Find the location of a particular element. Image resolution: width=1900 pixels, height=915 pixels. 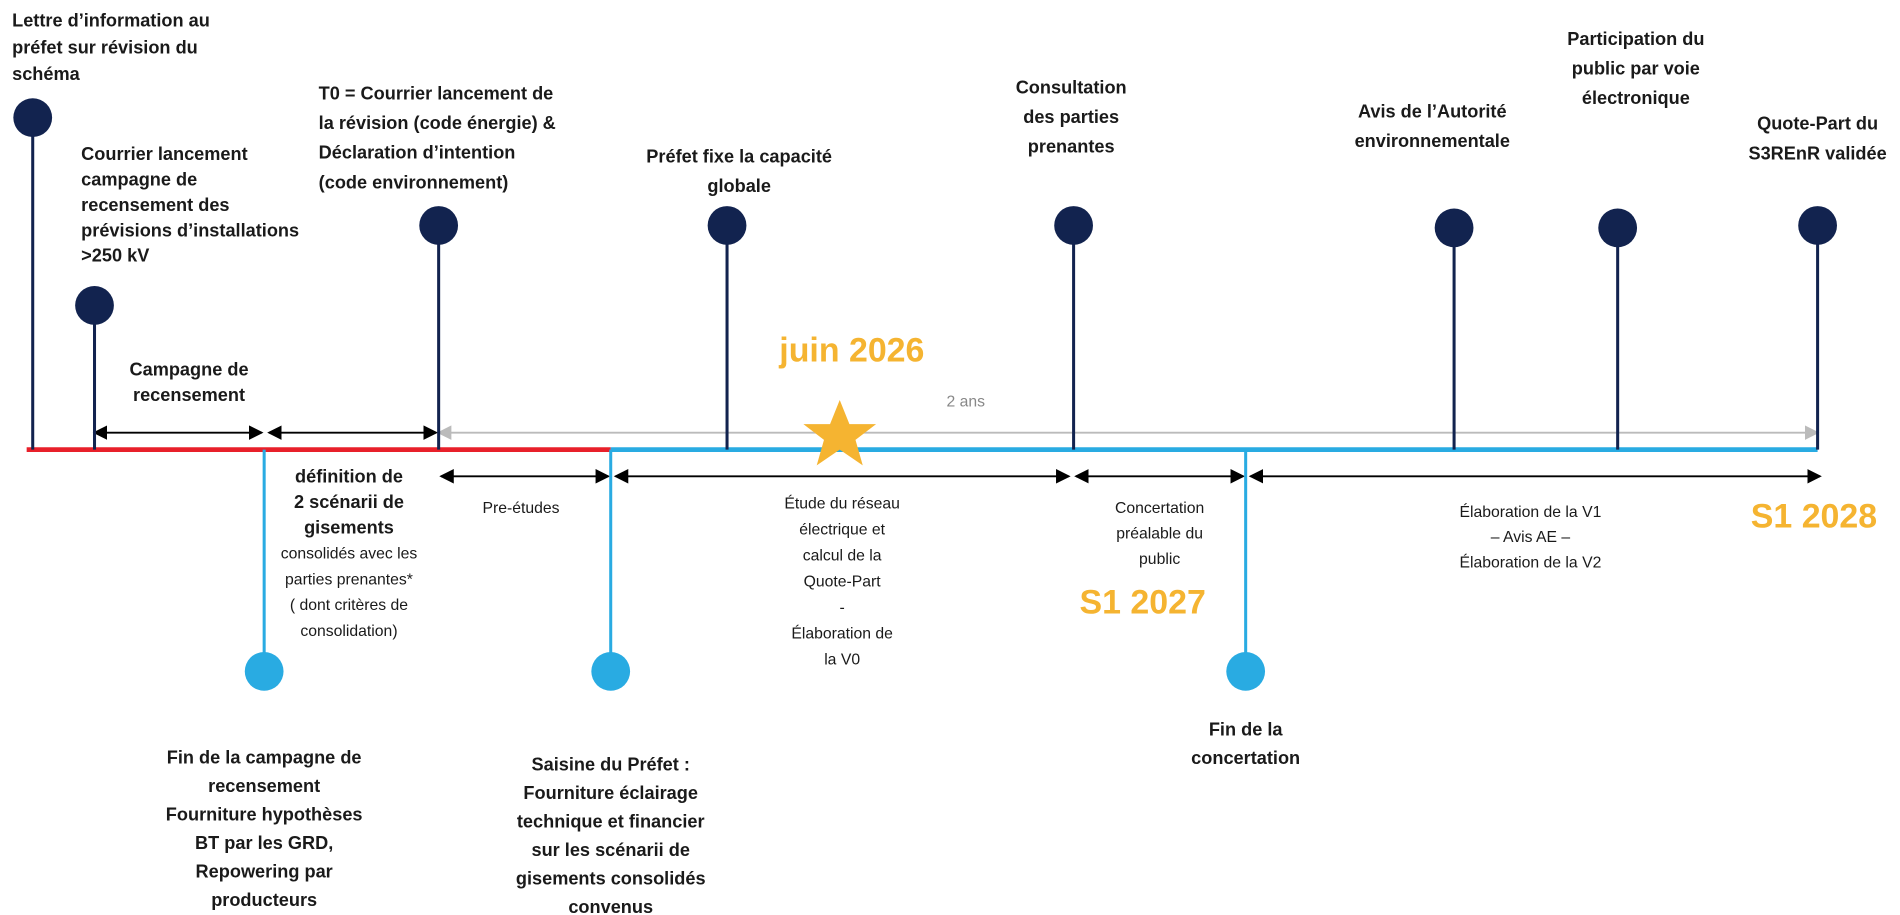

label-line: Élaboration de la V1 is located at coordinates (1530, 511).